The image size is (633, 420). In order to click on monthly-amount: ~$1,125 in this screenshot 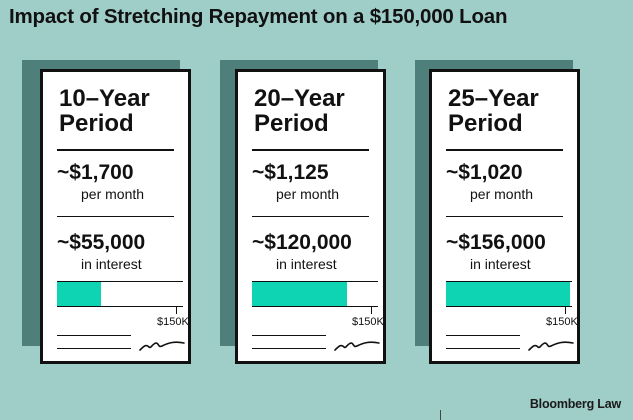, I will do `click(290, 172)`.